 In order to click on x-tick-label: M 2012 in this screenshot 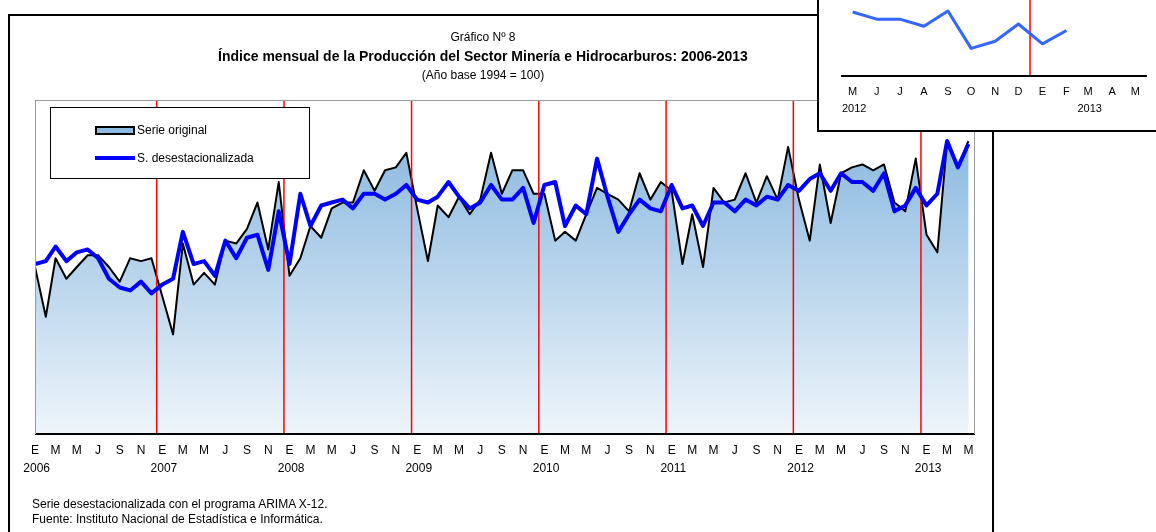, I will do `click(852, 99)`.